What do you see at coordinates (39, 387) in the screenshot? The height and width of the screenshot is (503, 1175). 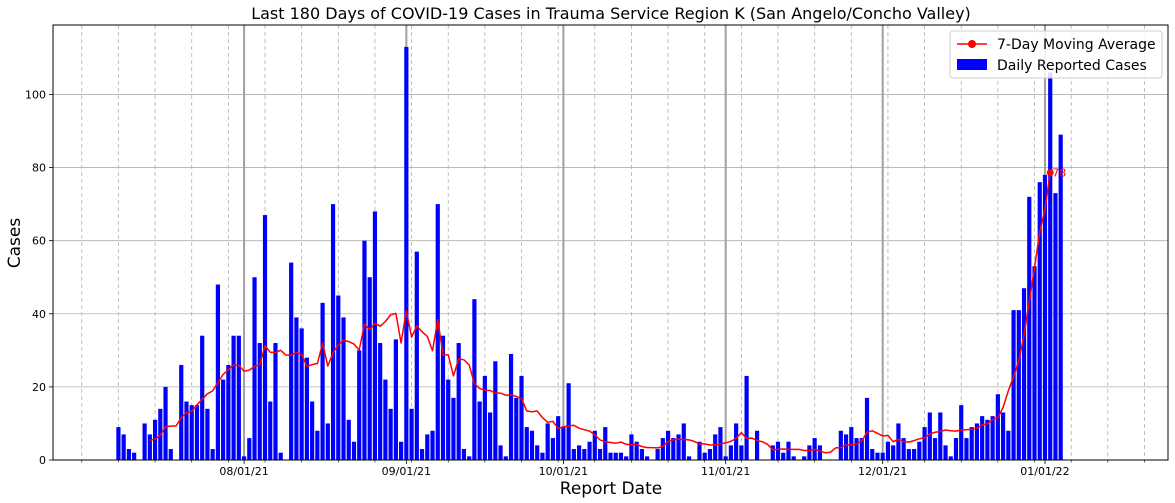 I see `y-tick-label: 20` at bounding box center [39, 387].